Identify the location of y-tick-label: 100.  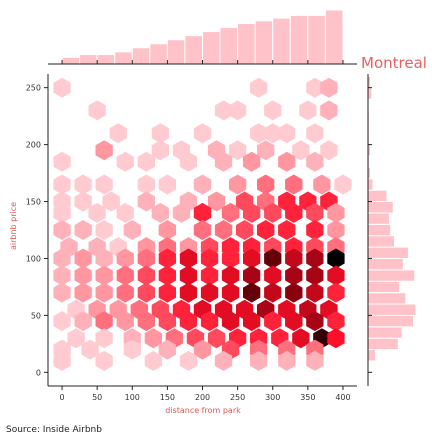
(33, 258).